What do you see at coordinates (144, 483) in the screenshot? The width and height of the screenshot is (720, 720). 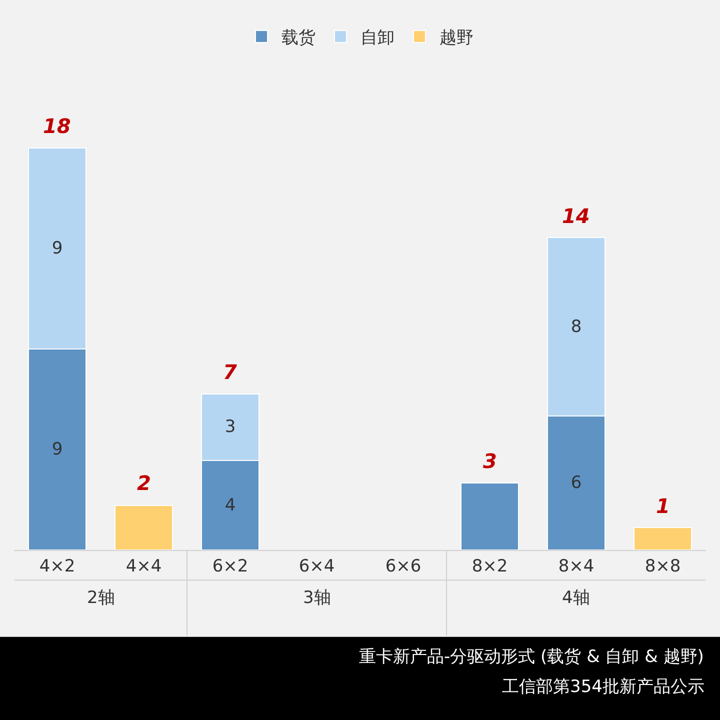 I see `total-label: 2` at bounding box center [144, 483].